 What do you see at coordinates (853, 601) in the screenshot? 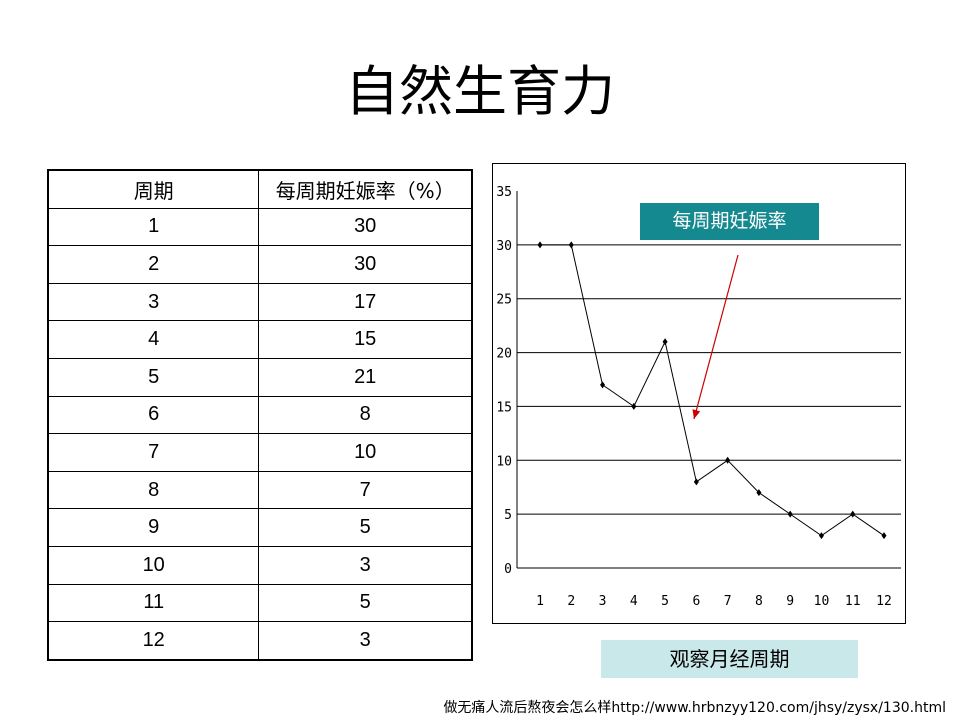
I see `x-tick-label: 11` at bounding box center [853, 601].